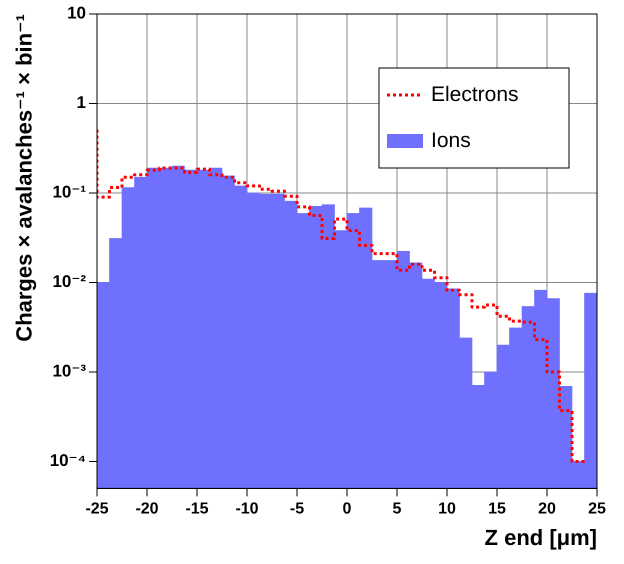 This screenshot has width=624, height=564. I want to click on y-tick-label: 1, so click(81, 102).